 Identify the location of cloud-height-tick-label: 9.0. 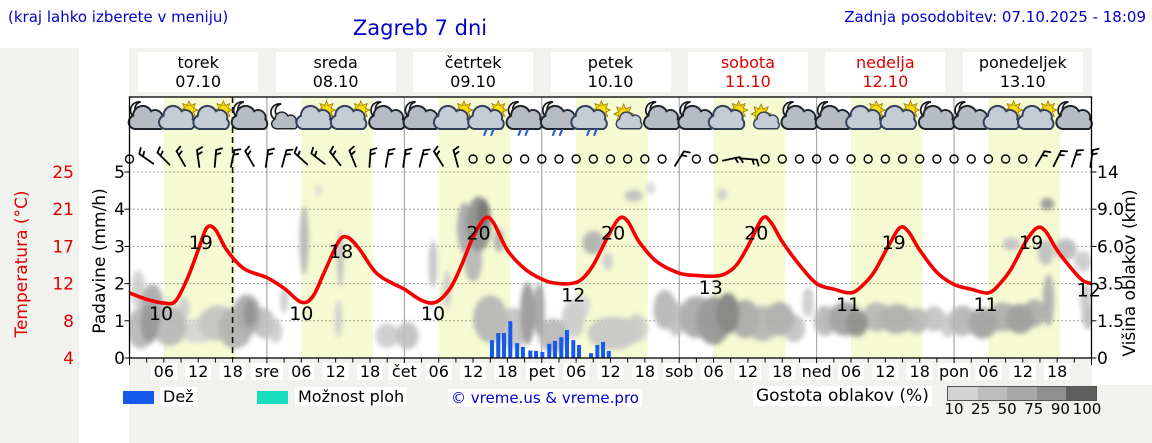
(1110, 210).